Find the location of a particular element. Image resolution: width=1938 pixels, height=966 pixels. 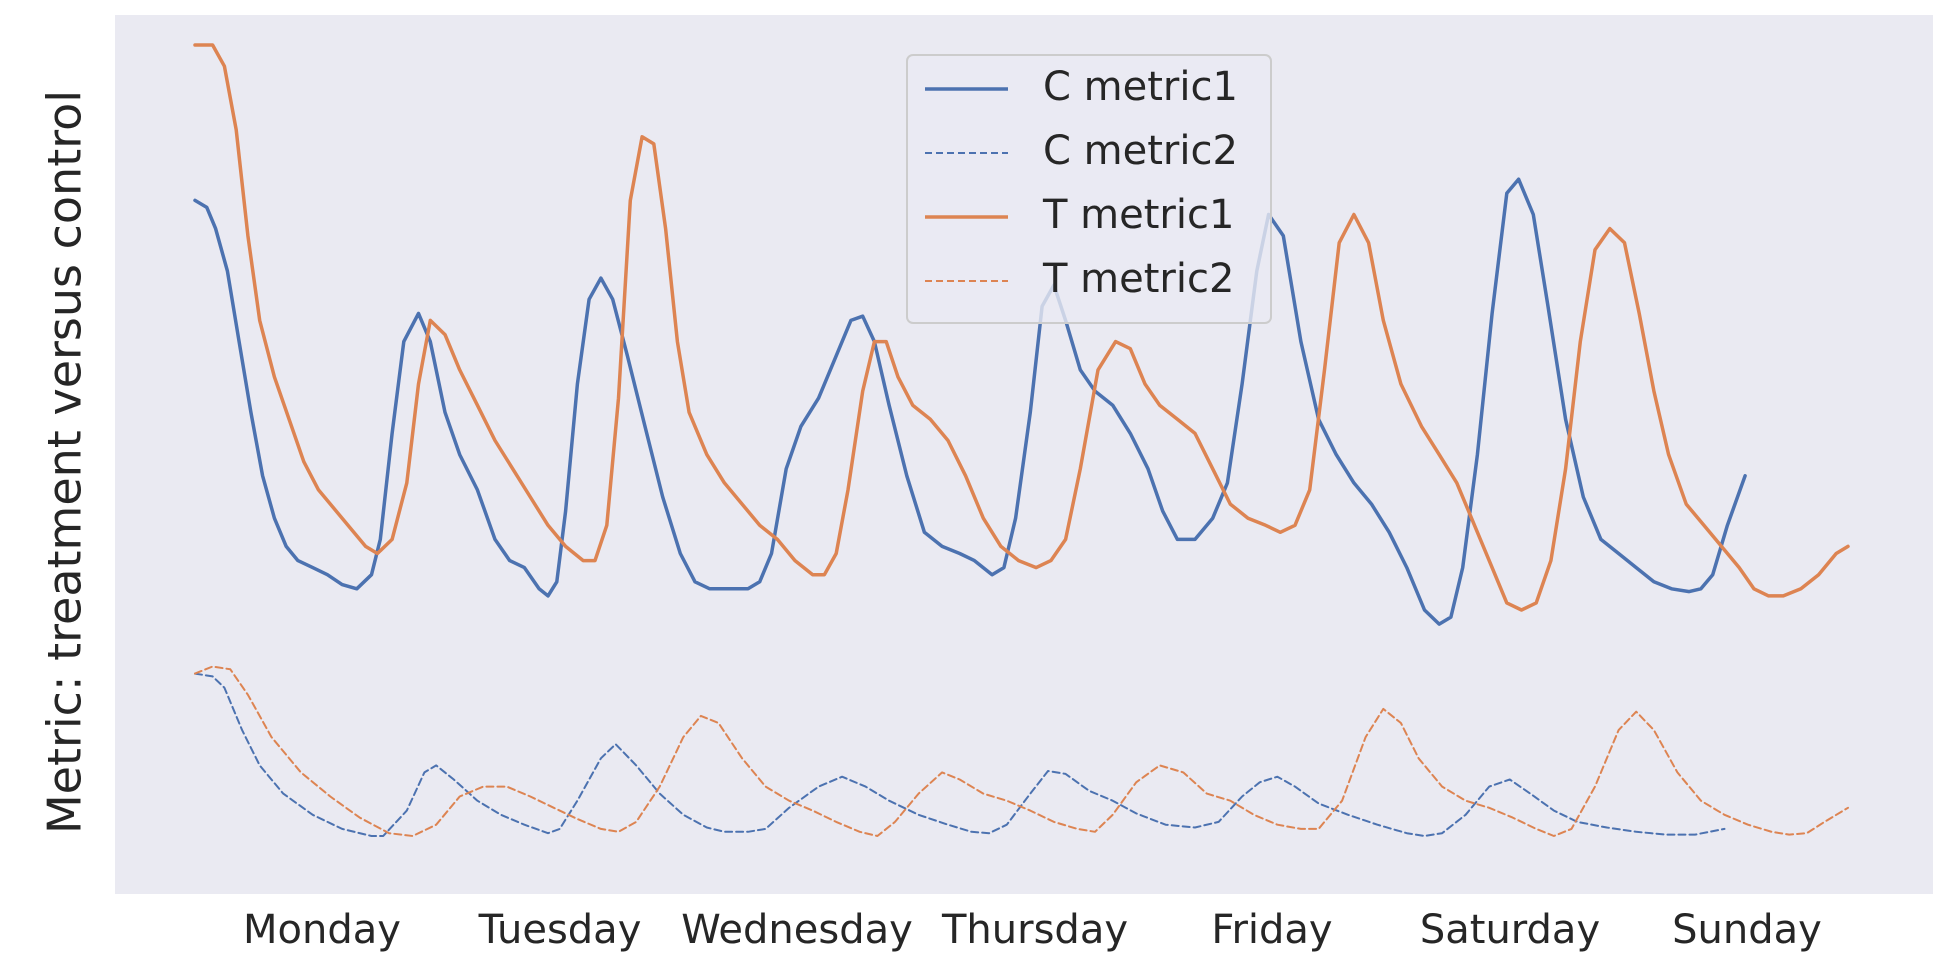

legend-label-c-metric2: C metric2 is located at coordinates (1140, 151).